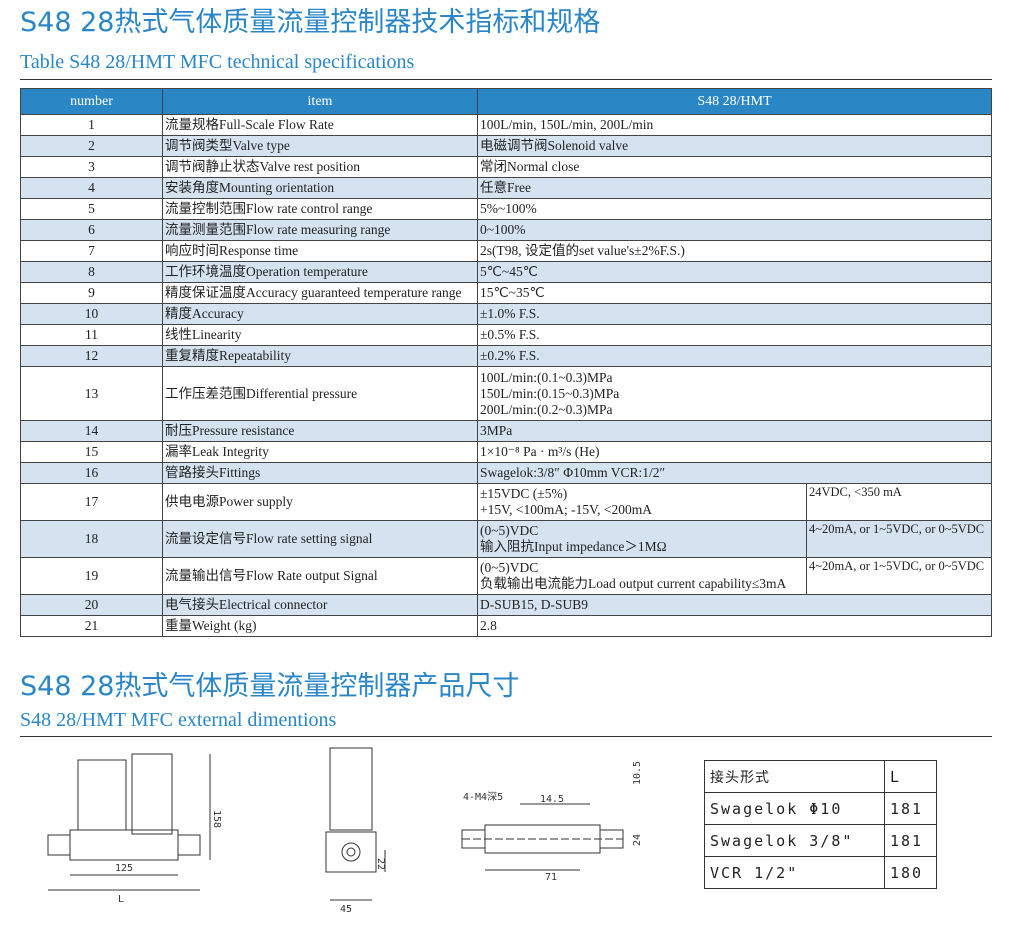  Describe the element at coordinates (320, 356) in the screenshot. I see `spec-item: 重复精度Repeatability` at that location.